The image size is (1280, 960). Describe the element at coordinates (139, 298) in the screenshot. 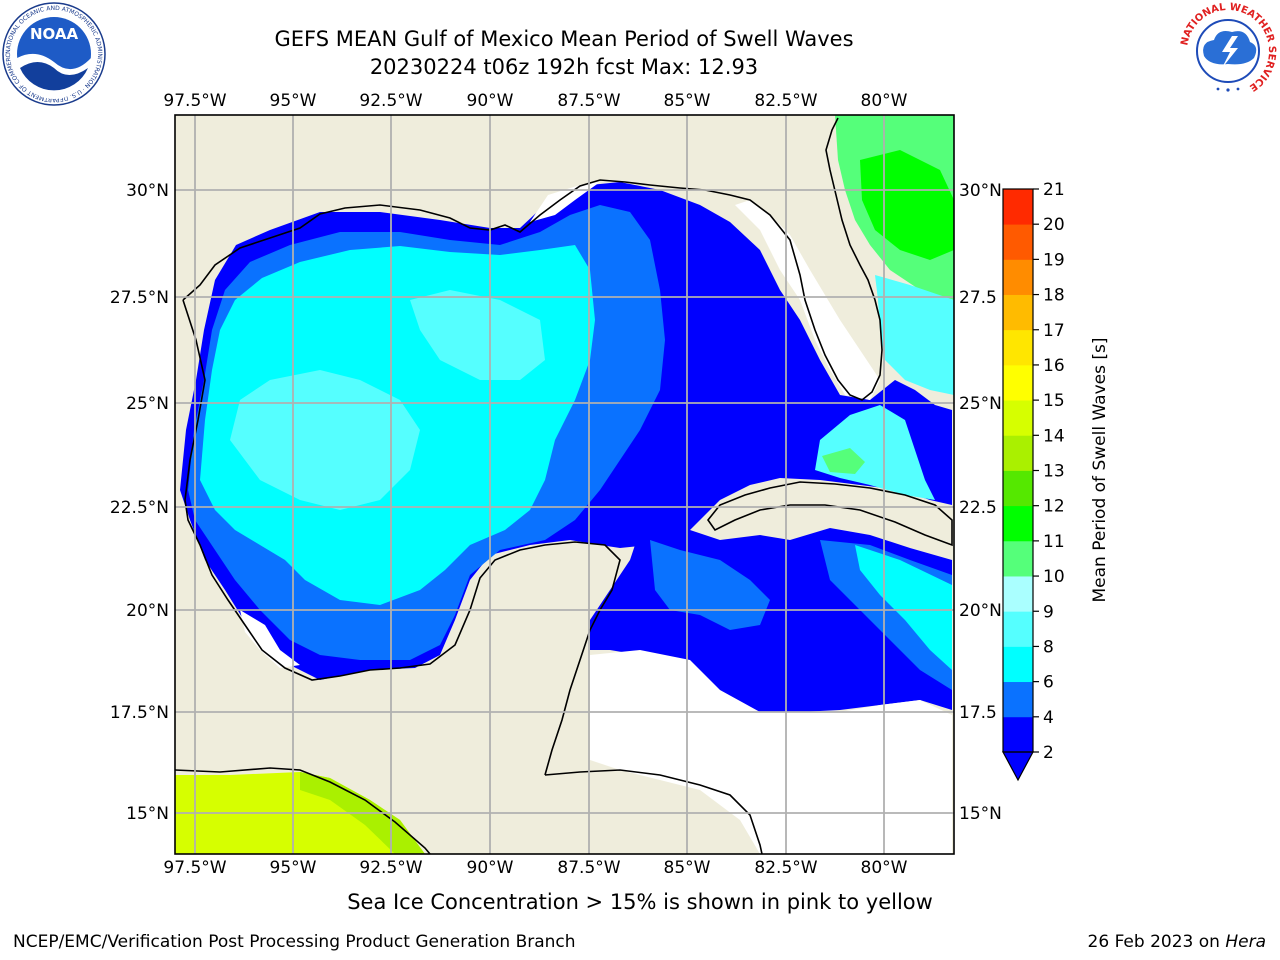

I see `lat-label-left: 27.5°N` at that location.